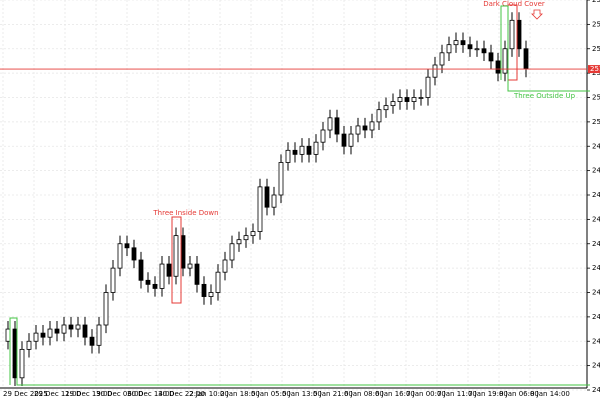  Describe the element at coordinates (596, 366) in the screenshot. I see `y-tick-label: 2442` at that location.